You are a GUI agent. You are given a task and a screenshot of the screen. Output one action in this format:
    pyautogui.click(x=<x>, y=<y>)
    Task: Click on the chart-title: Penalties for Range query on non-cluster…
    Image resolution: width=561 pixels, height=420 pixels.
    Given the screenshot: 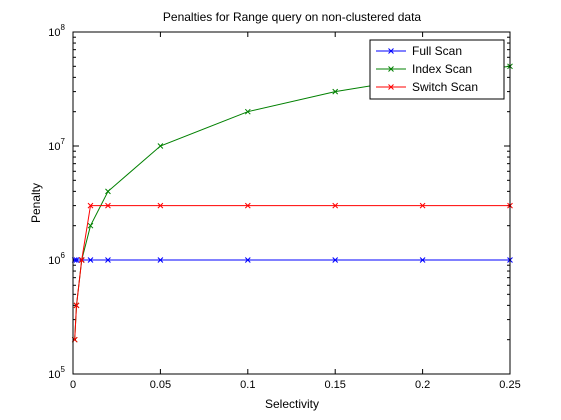 What is the action you would take?
    pyautogui.click(x=292, y=17)
    